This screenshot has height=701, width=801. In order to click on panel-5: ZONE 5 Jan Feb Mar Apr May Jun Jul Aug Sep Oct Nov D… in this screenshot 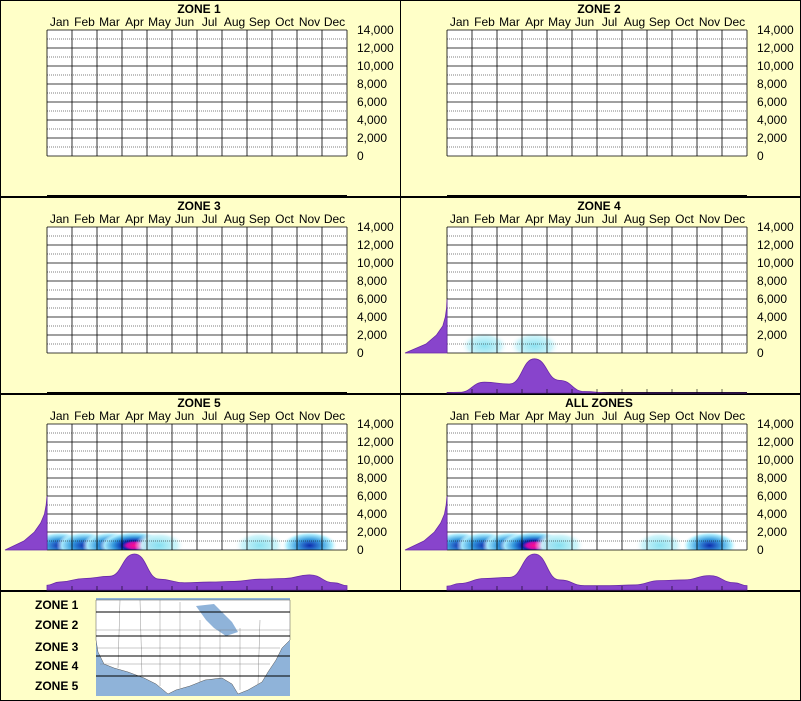, I will do `click(200, 492)`.